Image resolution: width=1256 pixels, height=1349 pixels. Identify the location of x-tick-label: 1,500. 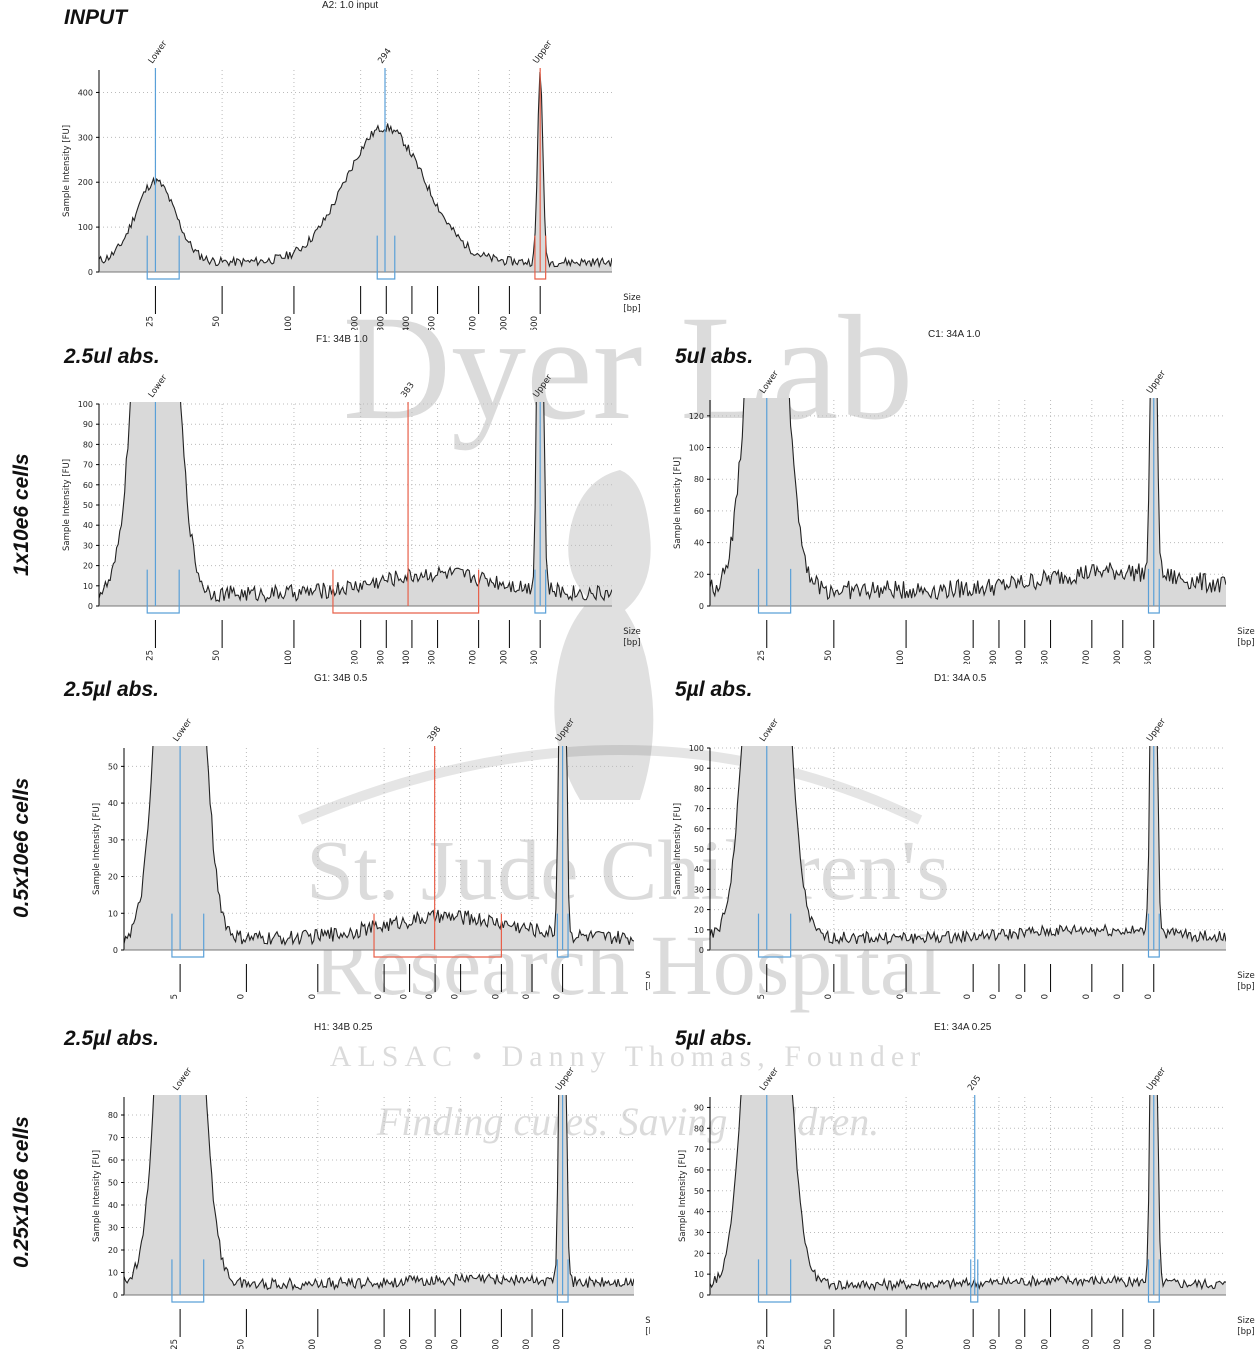
(558, 1344).